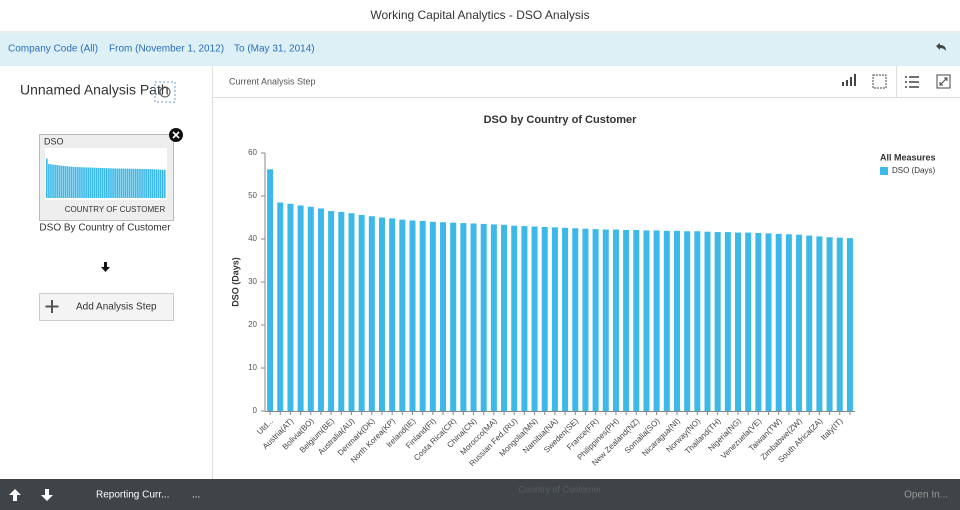  Describe the element at coordinates (832, 429) in the screenshot. I see `x-tick-label: Italy(IT)` at that location.